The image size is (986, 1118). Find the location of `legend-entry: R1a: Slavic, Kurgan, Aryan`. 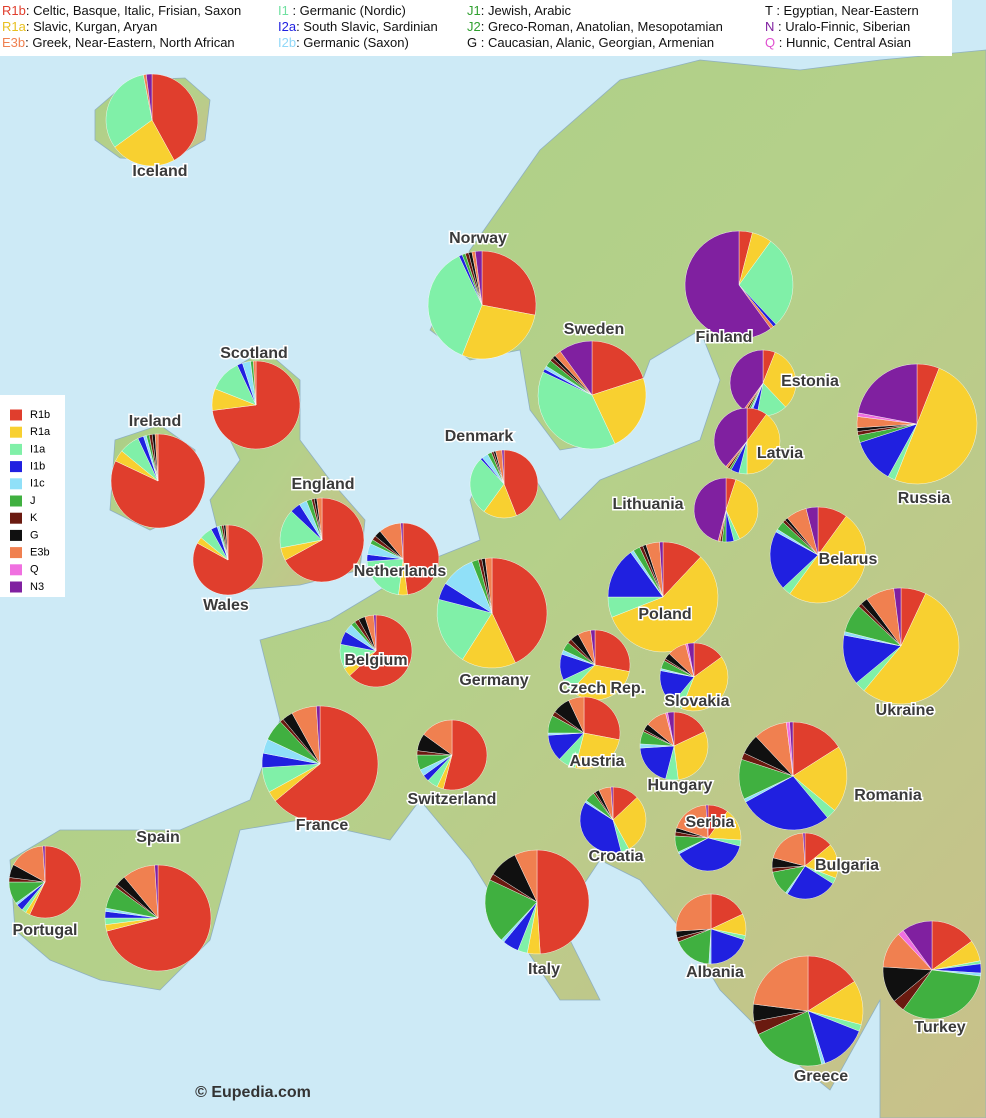

legend-entry: R1a: Slavic, Kurgan, Aryan is located at coordinates (79, 26).